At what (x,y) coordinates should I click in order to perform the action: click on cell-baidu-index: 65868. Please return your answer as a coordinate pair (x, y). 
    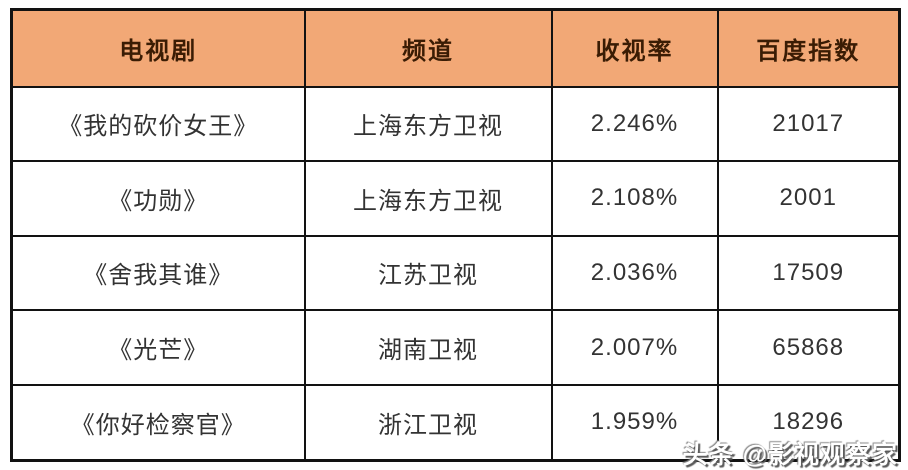
    Looking at the image, I should click on (808, 347).